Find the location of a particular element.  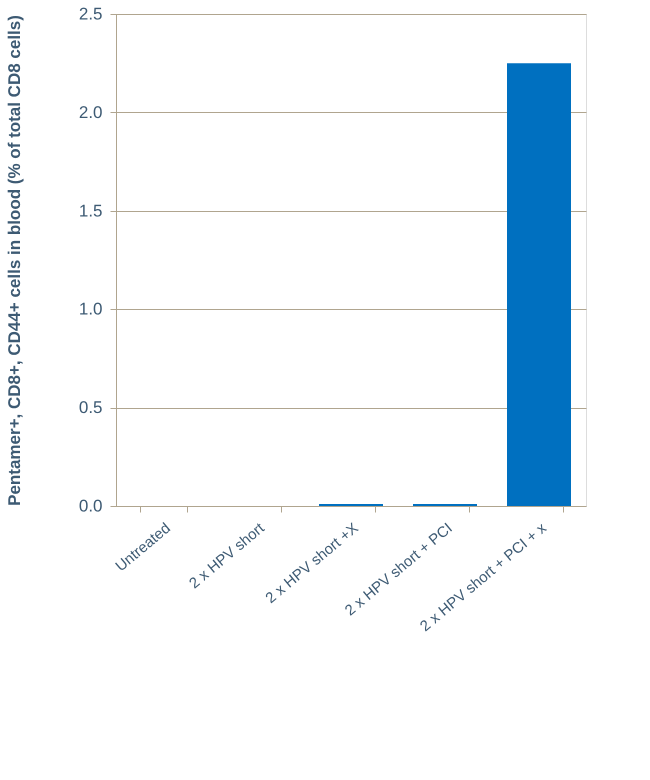

y-tick-label: 1.5 is located at coordinates (90, 210).